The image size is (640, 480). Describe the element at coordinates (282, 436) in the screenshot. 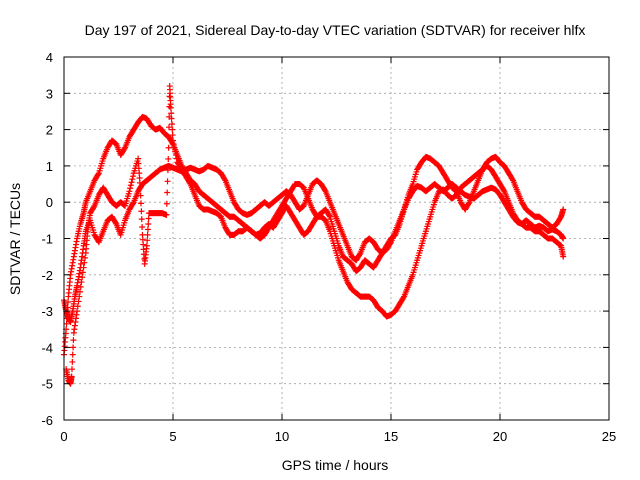

I see `x-tick-label: 10` at that location.